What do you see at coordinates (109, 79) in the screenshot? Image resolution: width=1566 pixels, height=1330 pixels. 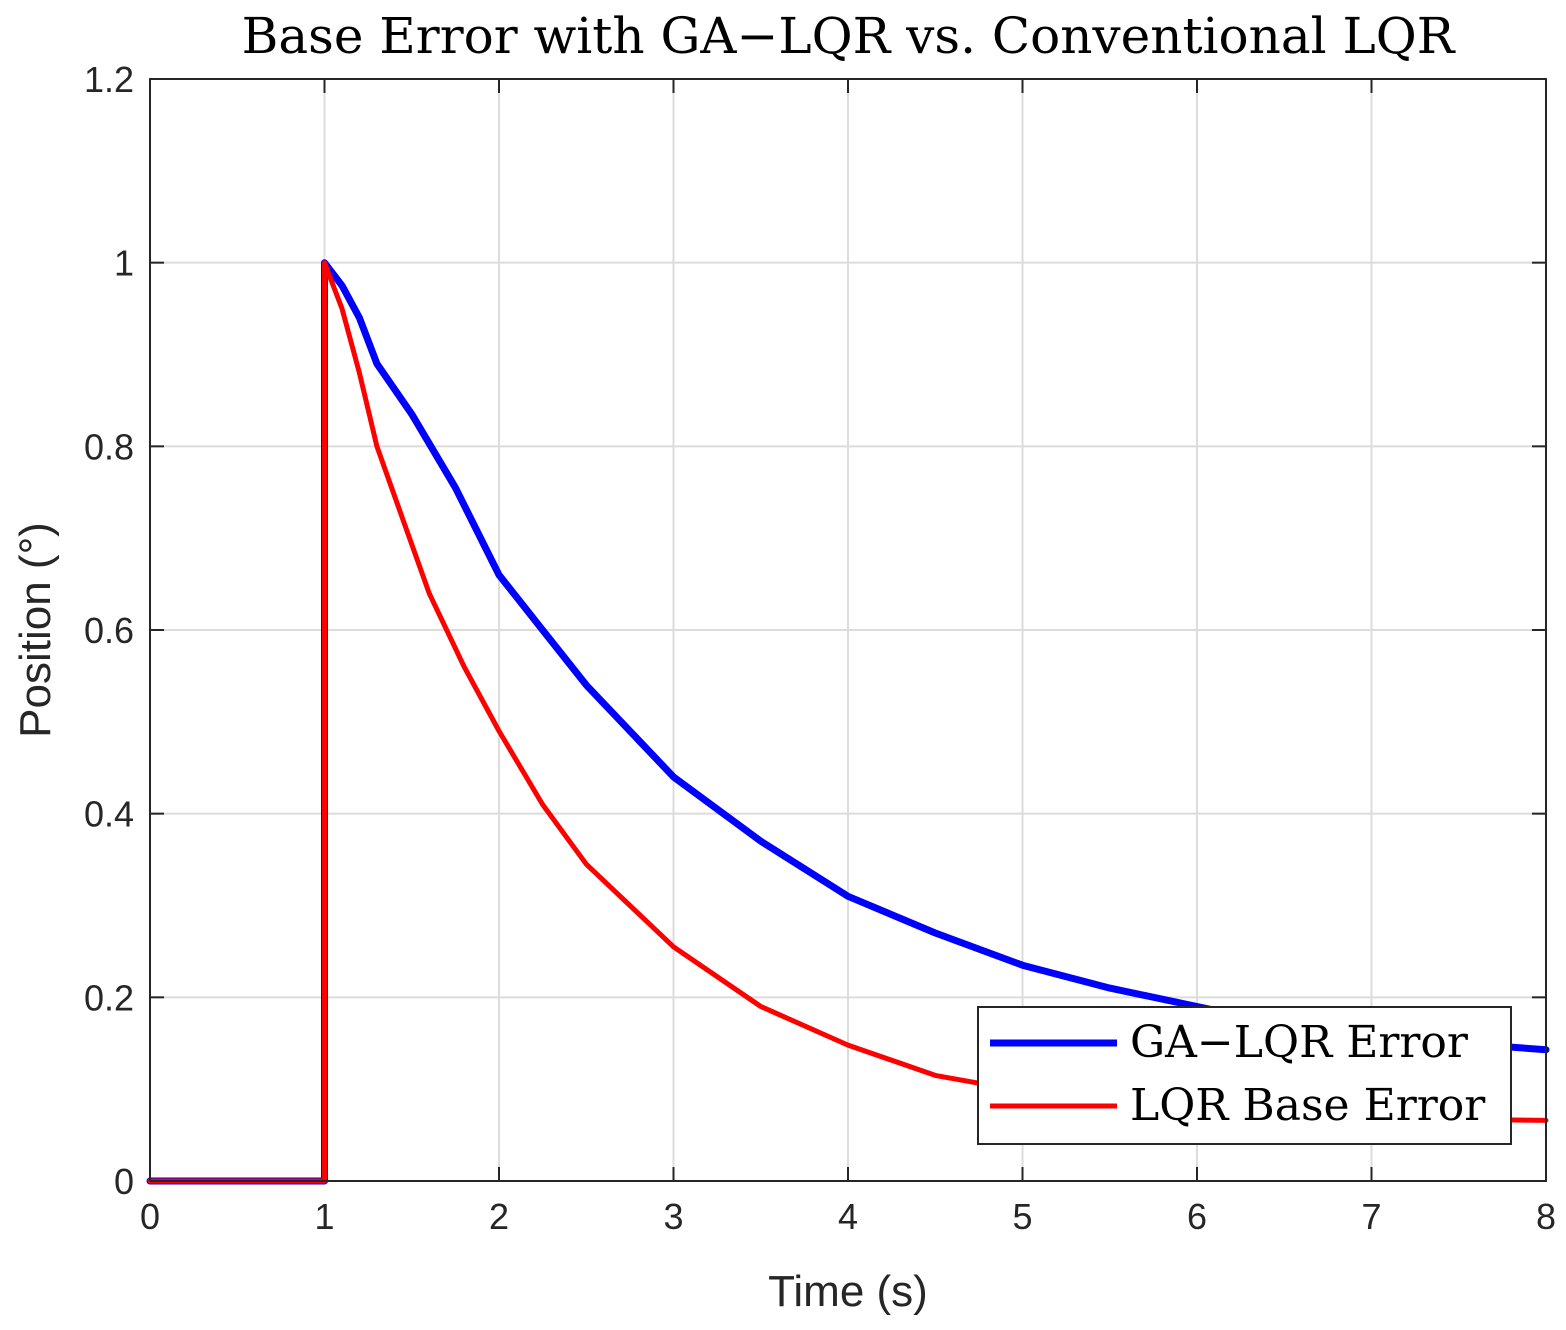 I see `y-tick-label: 1.2` at bounding box center [109, 79].